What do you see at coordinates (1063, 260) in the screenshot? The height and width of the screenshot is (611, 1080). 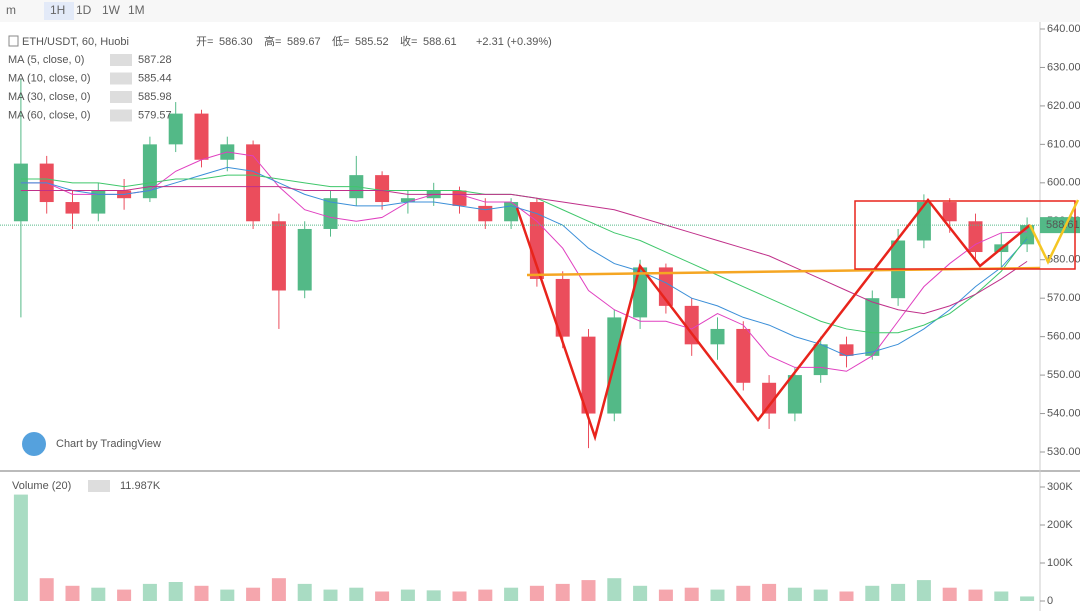 I see `y-tick-label: 580.00` at bounding box center [1063, 260].